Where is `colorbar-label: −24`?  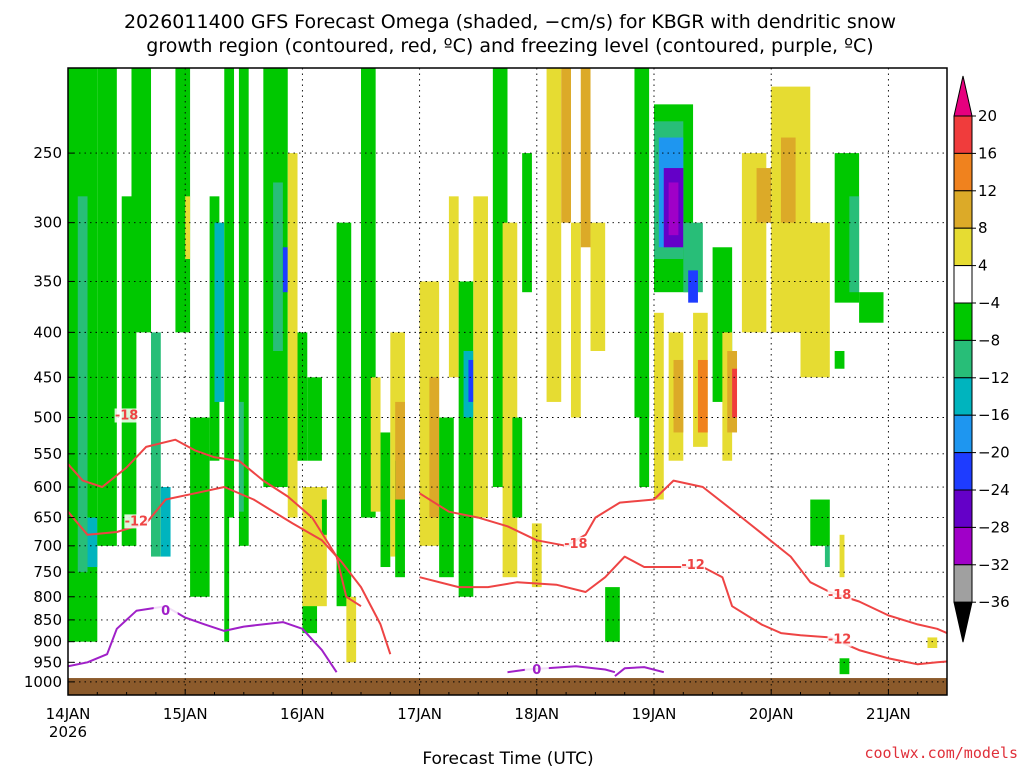 colorbar-label: −24 is located at coordinates (994, 490).